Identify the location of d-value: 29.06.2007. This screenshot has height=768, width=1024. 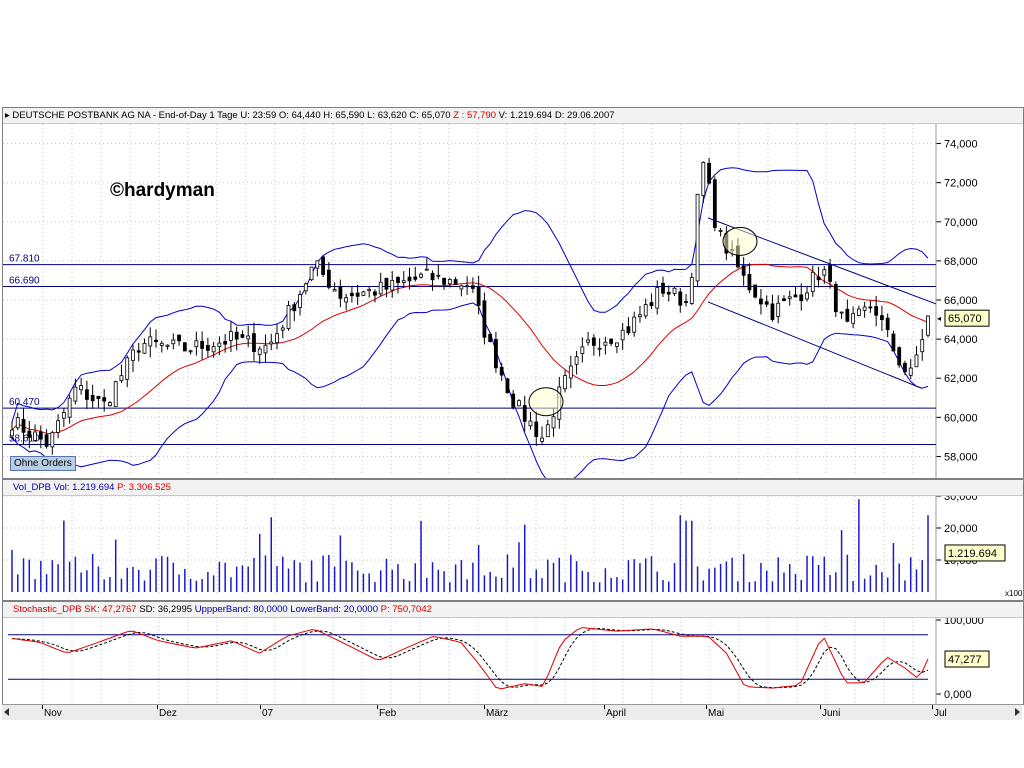
(590, 115).